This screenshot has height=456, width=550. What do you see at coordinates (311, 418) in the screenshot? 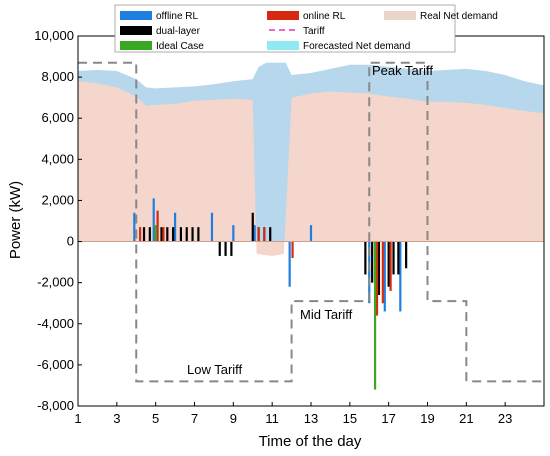
I see `x-tick-label: 13` at bounding box center [311, 418].